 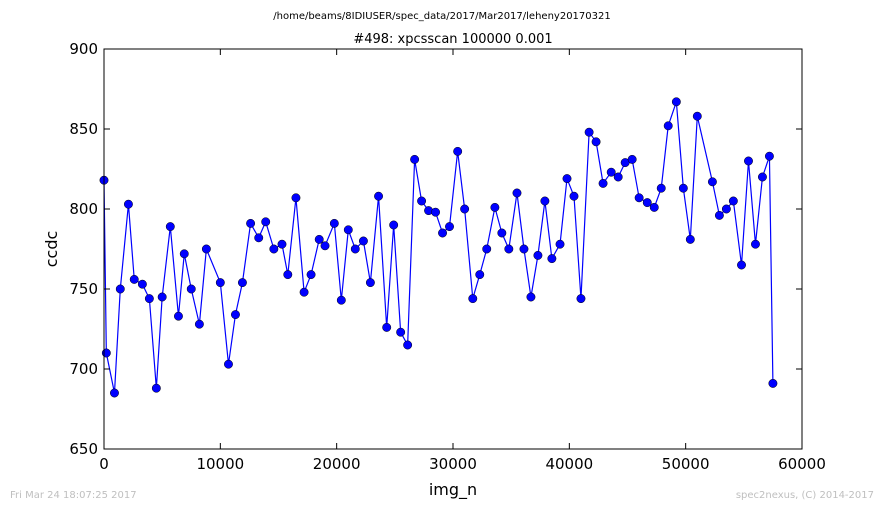 I want to click on chart-title: #498: xpcsscan 100000 0.001, so click(x=452, y=39).